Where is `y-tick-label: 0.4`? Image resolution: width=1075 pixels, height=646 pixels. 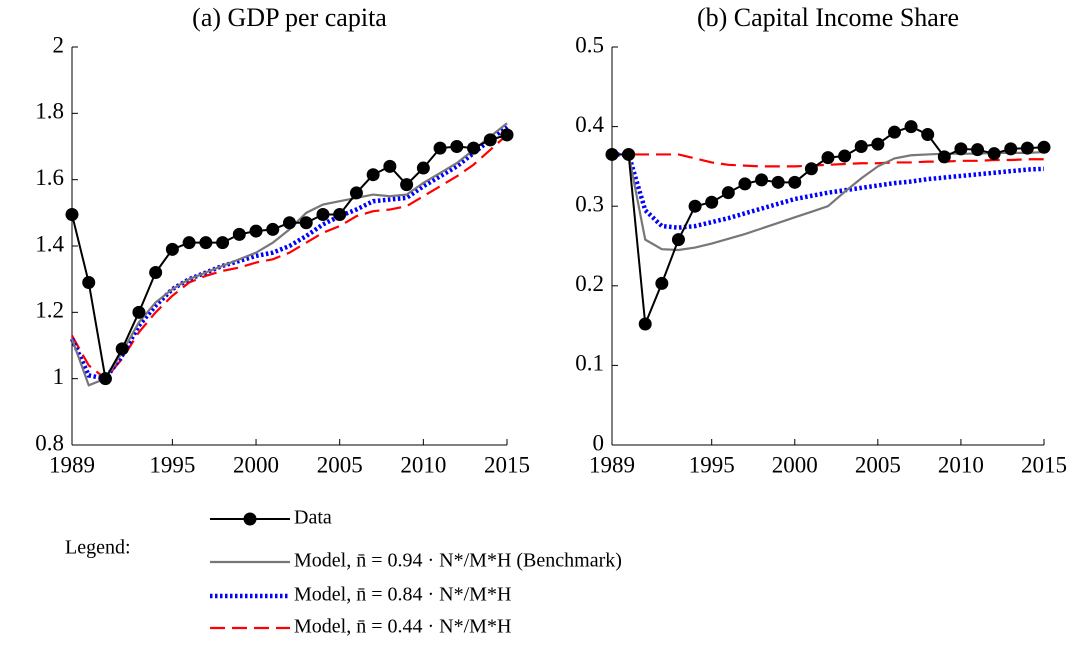
y-tick-label: 0.4 is located at coordinates (589, 124).